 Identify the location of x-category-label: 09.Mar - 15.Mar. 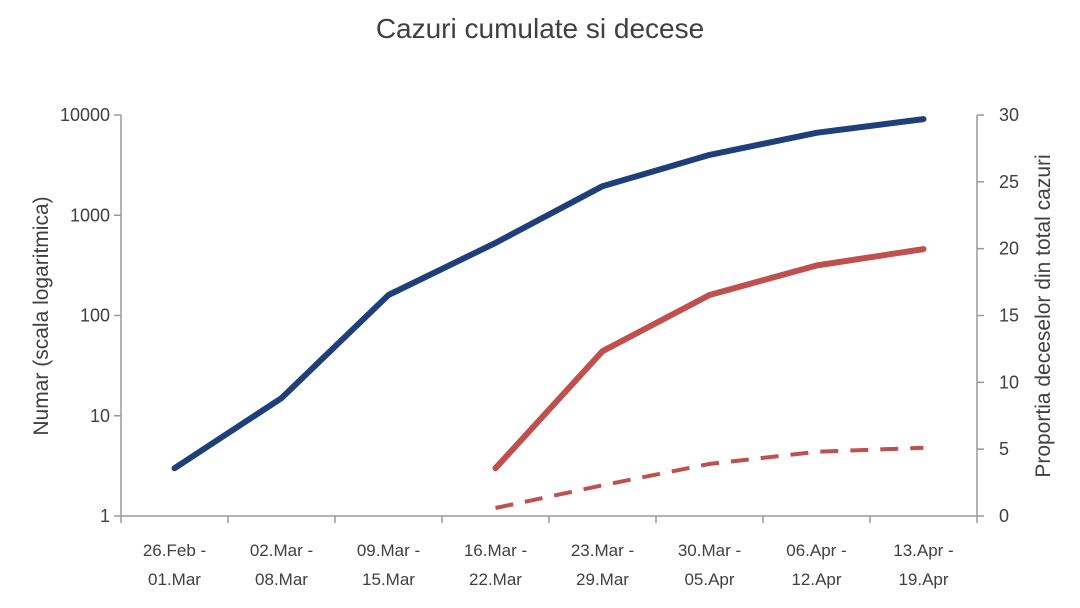
(388, 565).